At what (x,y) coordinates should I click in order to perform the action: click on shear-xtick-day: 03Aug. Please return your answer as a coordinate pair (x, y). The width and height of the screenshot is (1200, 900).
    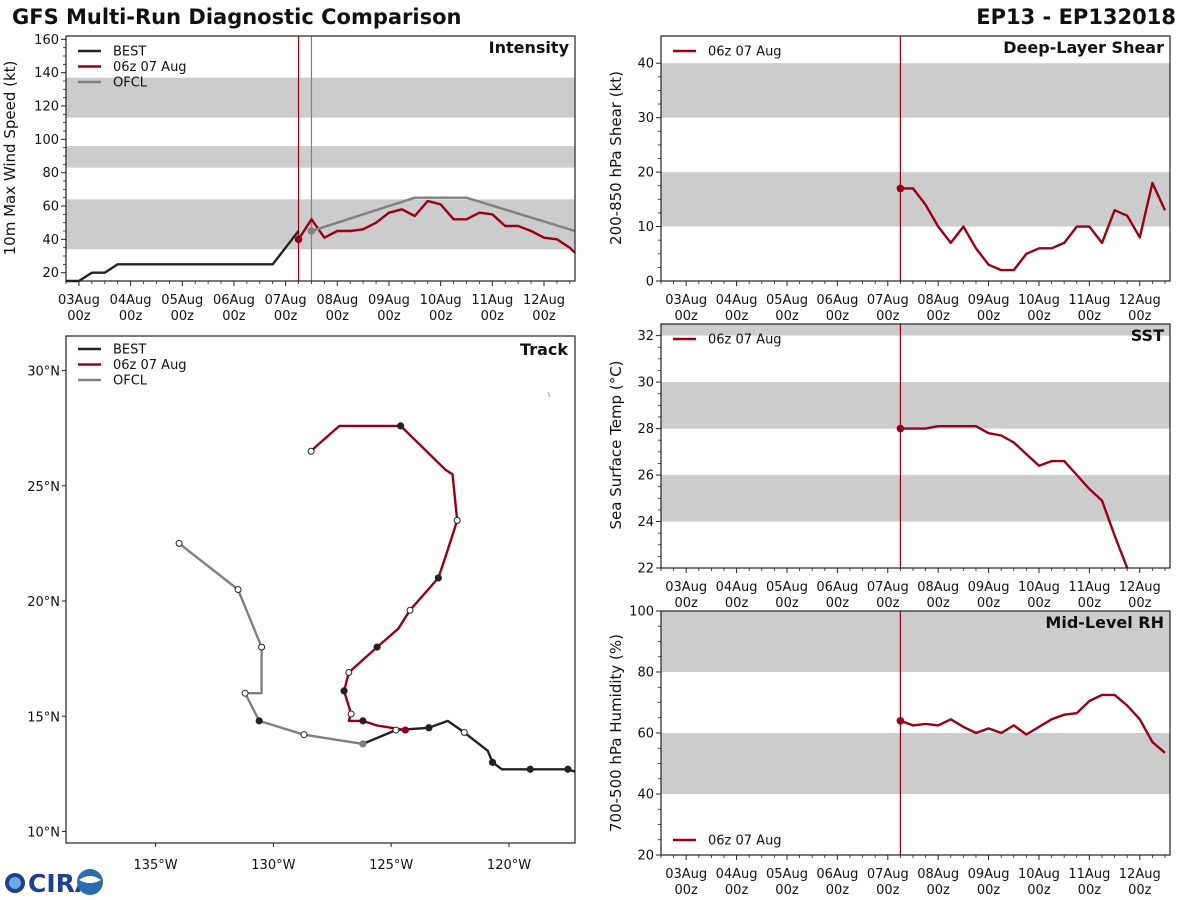
    Looking at the image, I should click on (686, 300).